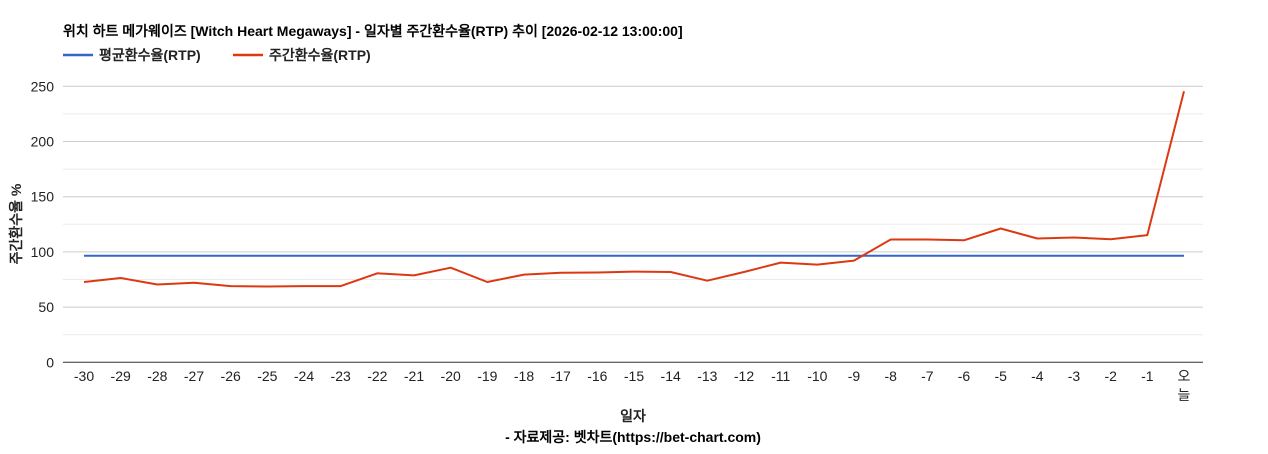 Image resolution: width=1268 pixels, height=454 pixels. I want to click on x-tick-label: -14, so click(671, 376).